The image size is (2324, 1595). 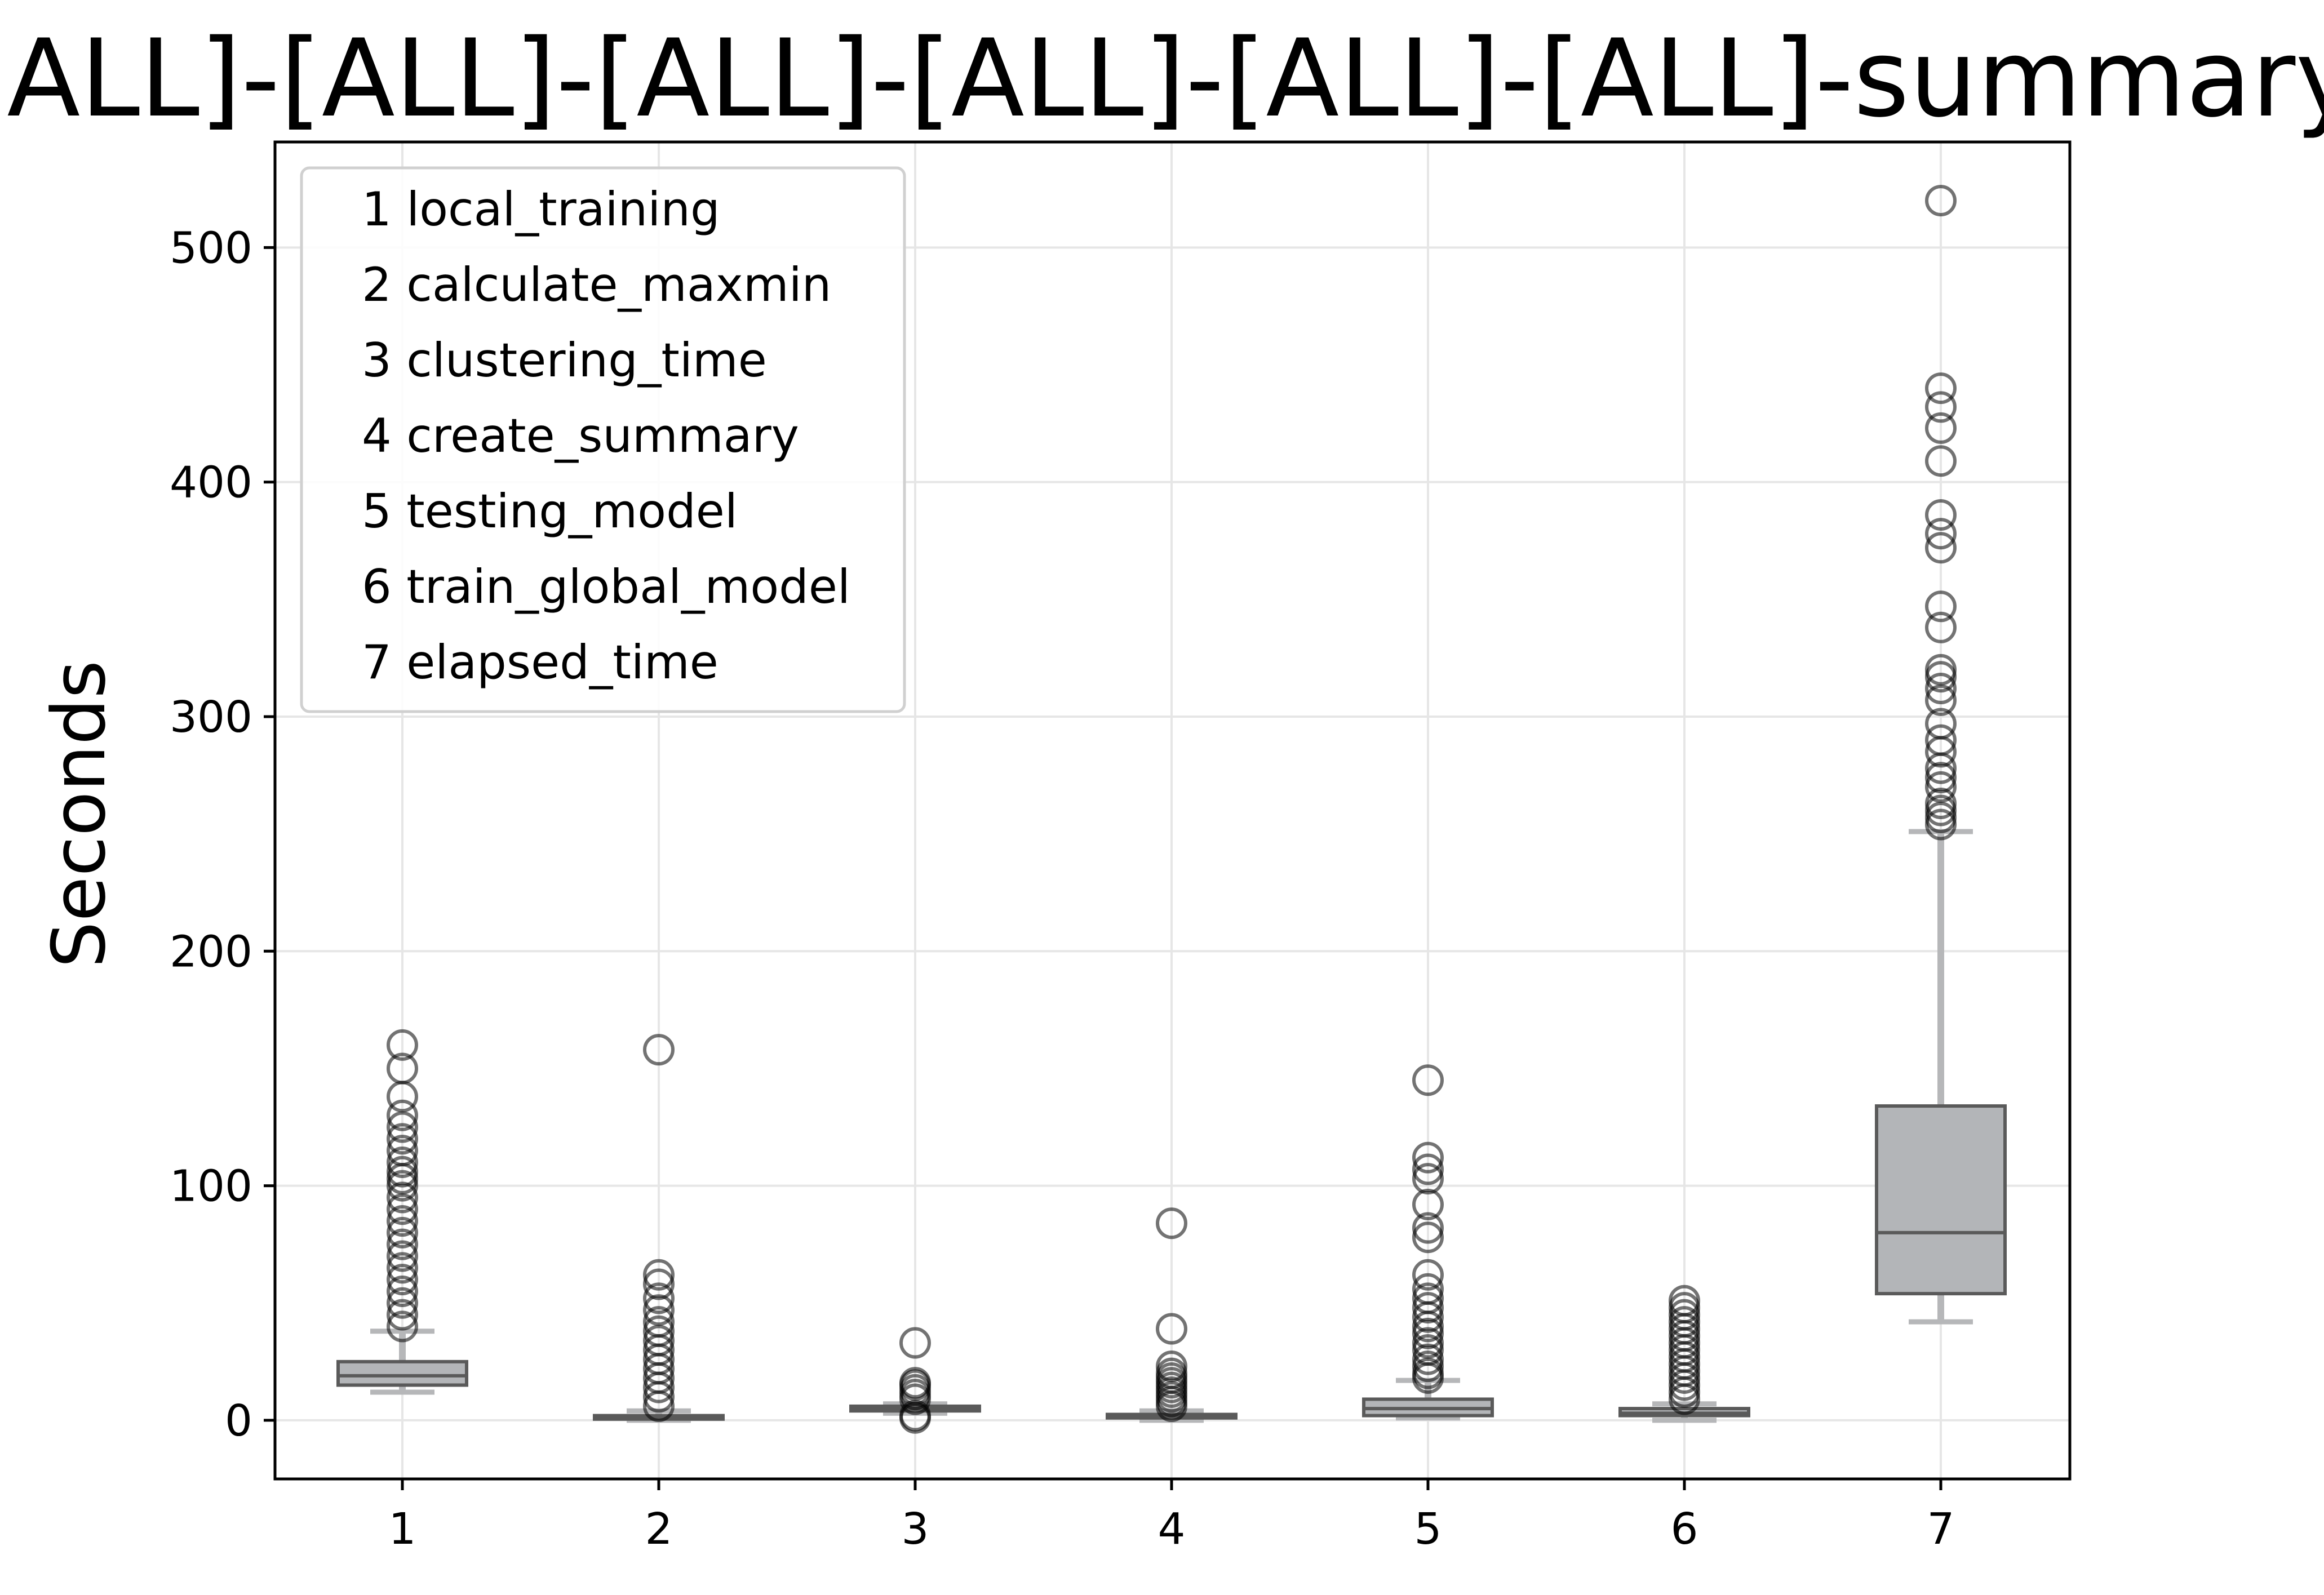 I want to click on y-tick-label: 300, so click(x=211, y=717).